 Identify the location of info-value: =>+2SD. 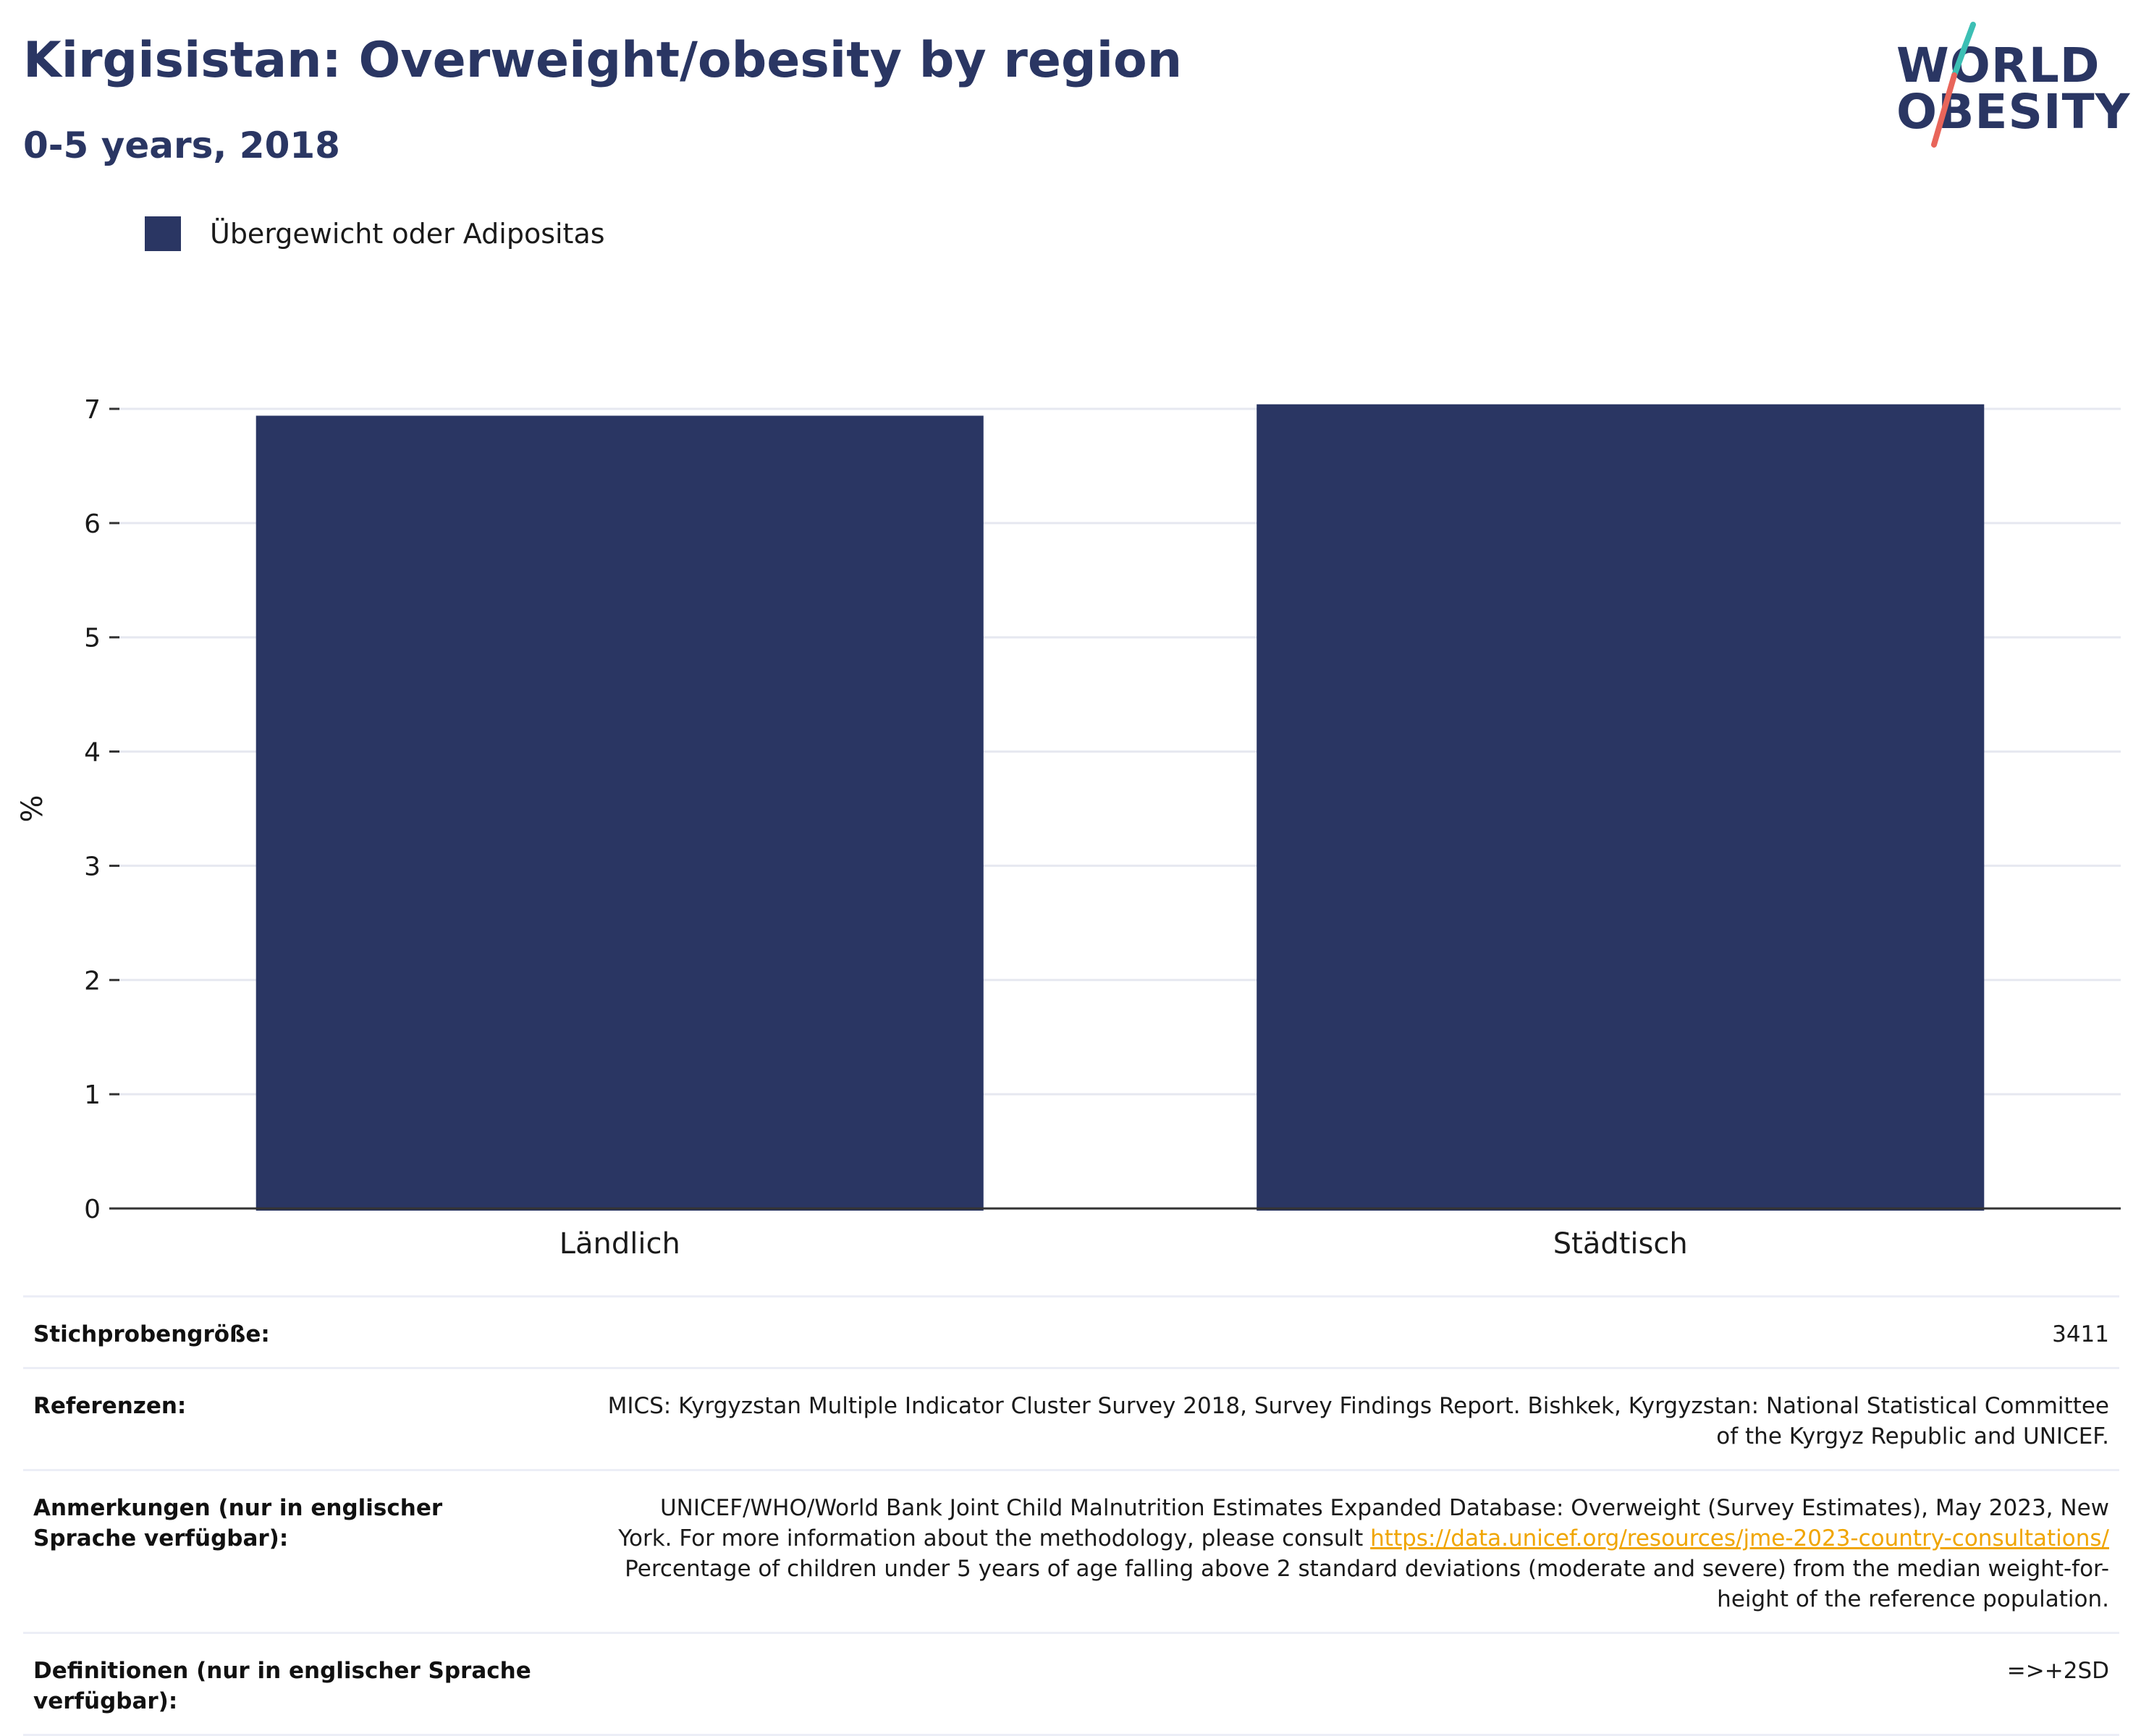
(2057, 1671).